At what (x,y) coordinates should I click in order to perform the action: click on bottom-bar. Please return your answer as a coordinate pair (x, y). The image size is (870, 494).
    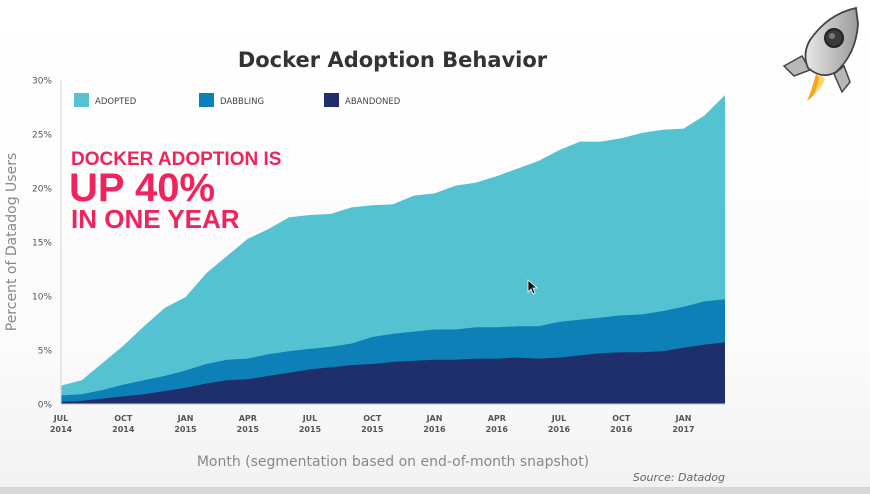
    Looking at the image, I should click on (435, 490).